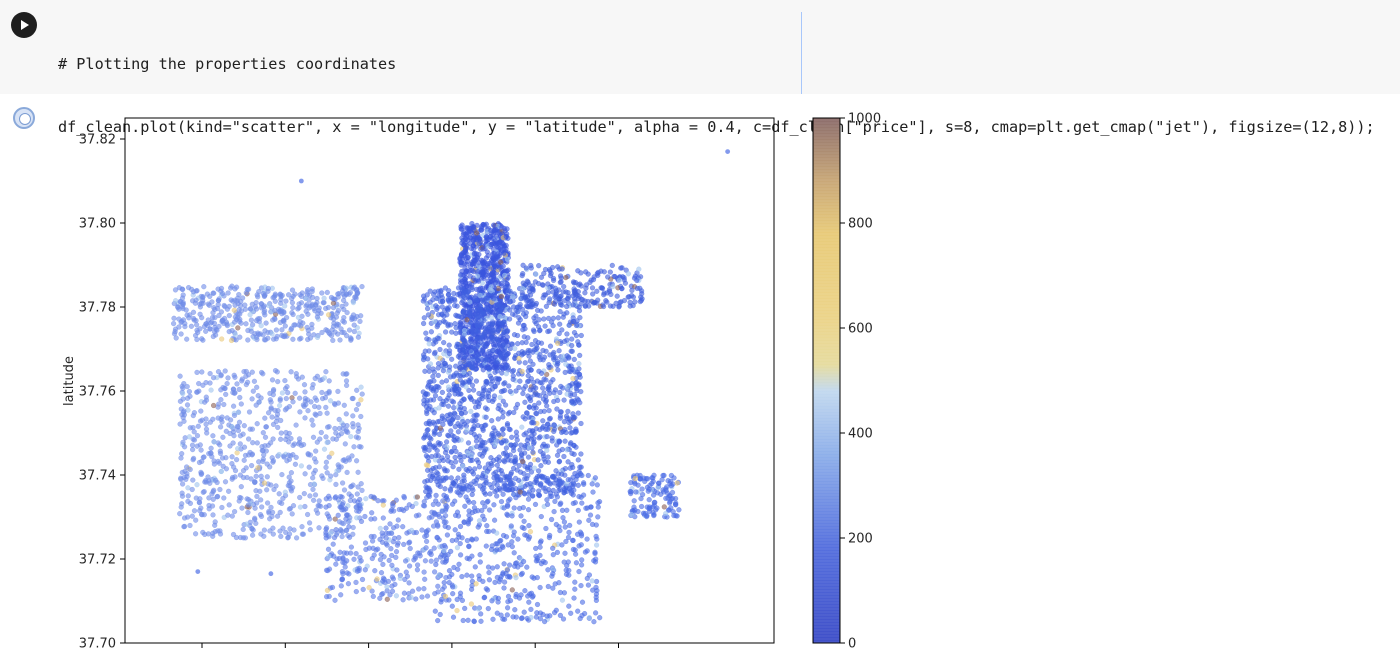 The height and width of the screenshot is (671, 1400). I want to click on run-cell-button, so click(24, 25).